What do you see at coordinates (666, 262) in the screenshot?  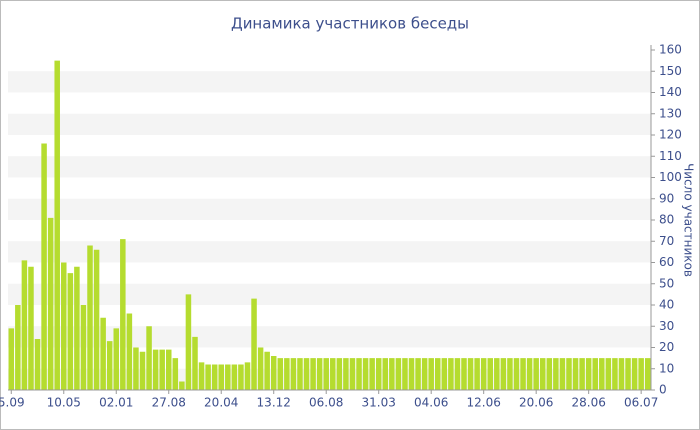 I see `y-tick-label: 60` at bounding box center [666, 262].